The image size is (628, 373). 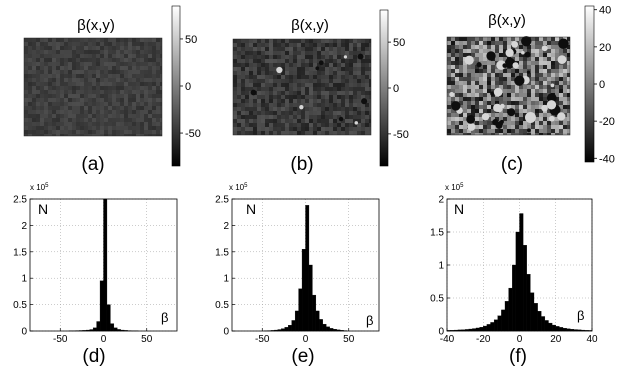 I want to click on panel-label: (a), so click(x=92, y=164).